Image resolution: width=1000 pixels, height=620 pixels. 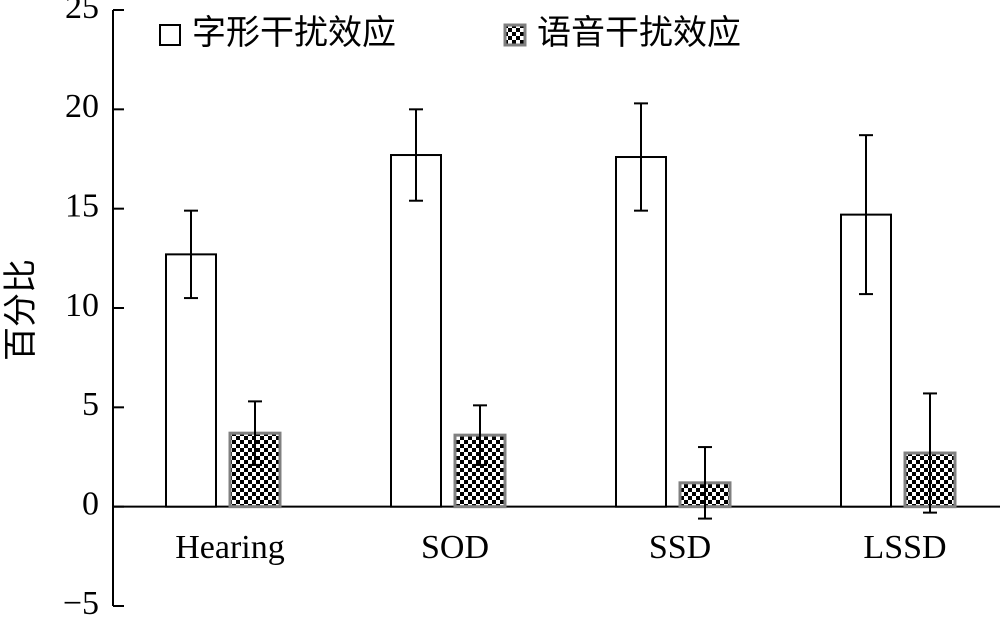 I want to click on y-tick-label: 10, so click(x=82, y=305).